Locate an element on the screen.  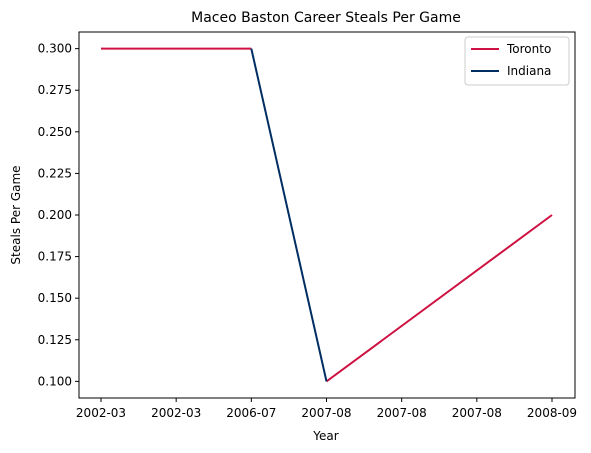
y-tick-label: 0.200 is located at coordinates (55, 215).